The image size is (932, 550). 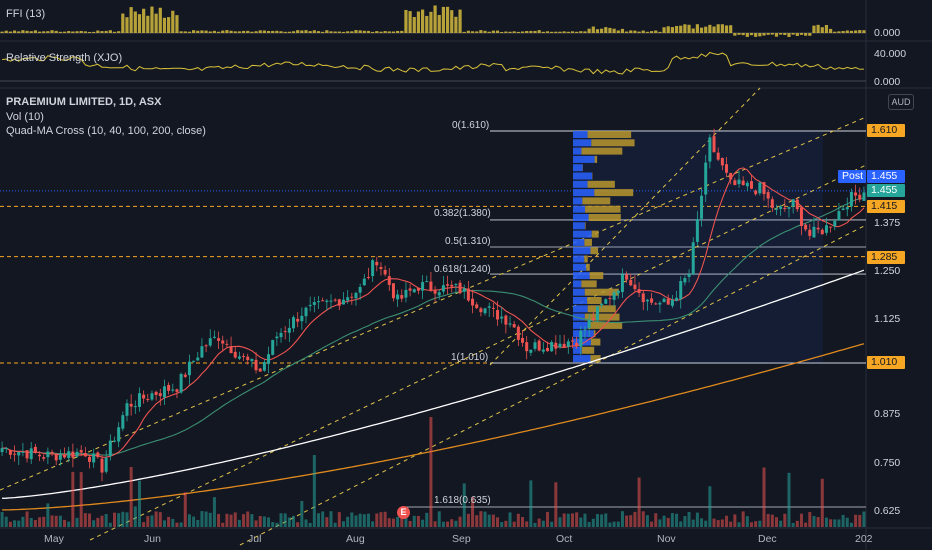 I want to click on vol-indicator-label: Vol (10), so click(x=25, y=117).